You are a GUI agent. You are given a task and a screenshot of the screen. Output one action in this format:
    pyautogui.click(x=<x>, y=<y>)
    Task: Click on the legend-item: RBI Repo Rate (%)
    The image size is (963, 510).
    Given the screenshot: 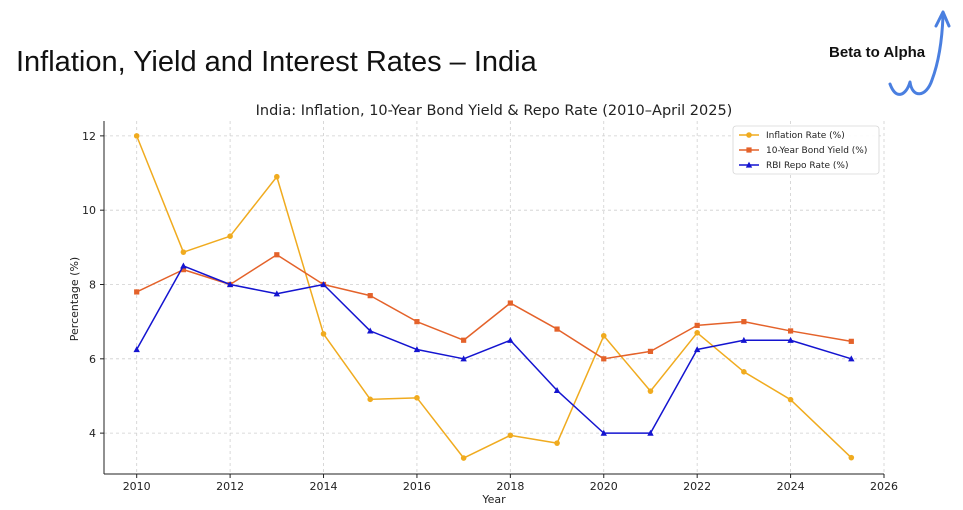 What is the action you would take?
    pyautogui.click(x=793, y=166)
    